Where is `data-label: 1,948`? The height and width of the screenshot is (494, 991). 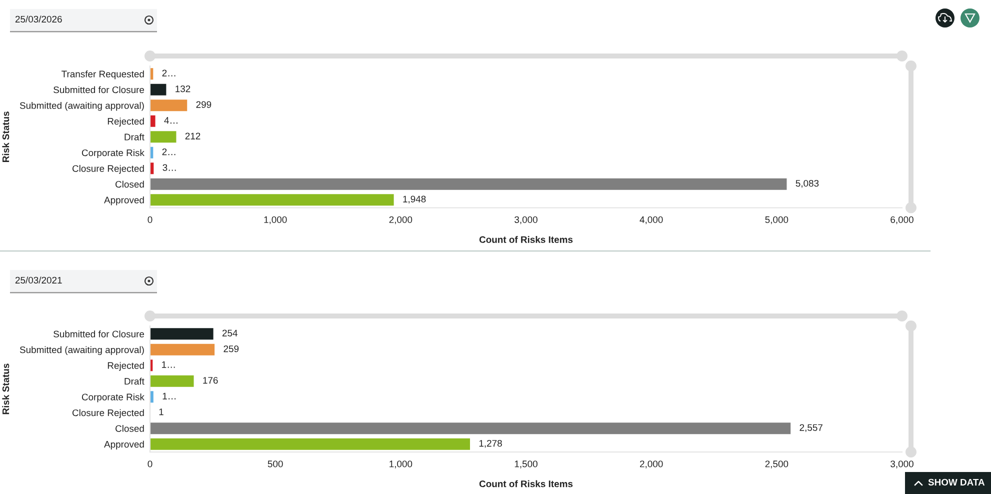
data-label: 1,948 is located at coordinates (414, 200).